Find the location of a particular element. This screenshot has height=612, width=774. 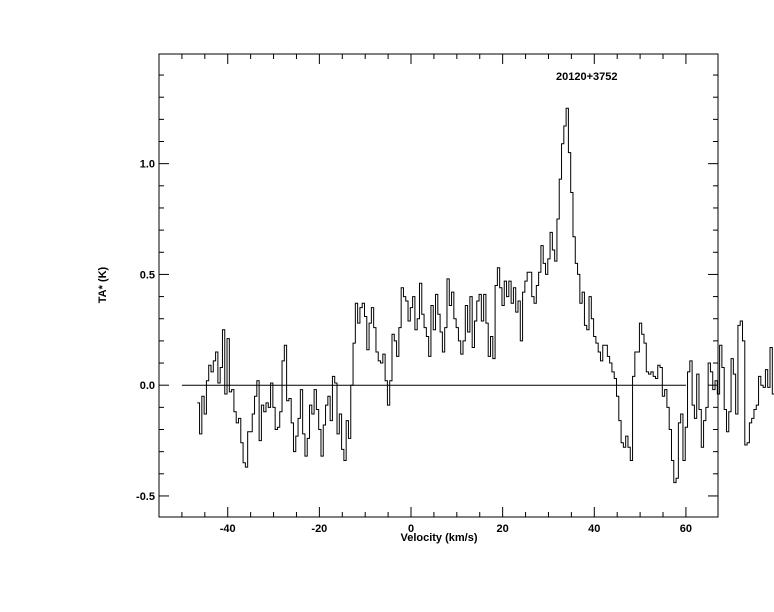

y-tick-label: 0.0 is located at coordinates (147, 386).